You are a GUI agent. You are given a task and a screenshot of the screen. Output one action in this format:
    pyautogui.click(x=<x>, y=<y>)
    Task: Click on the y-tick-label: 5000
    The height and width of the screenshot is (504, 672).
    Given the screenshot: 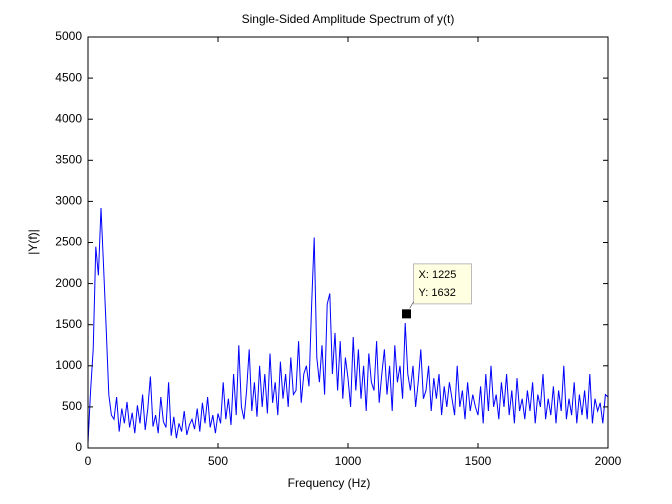 What is the action you would take?
    pyautogui.click(x=68, y=36)
    